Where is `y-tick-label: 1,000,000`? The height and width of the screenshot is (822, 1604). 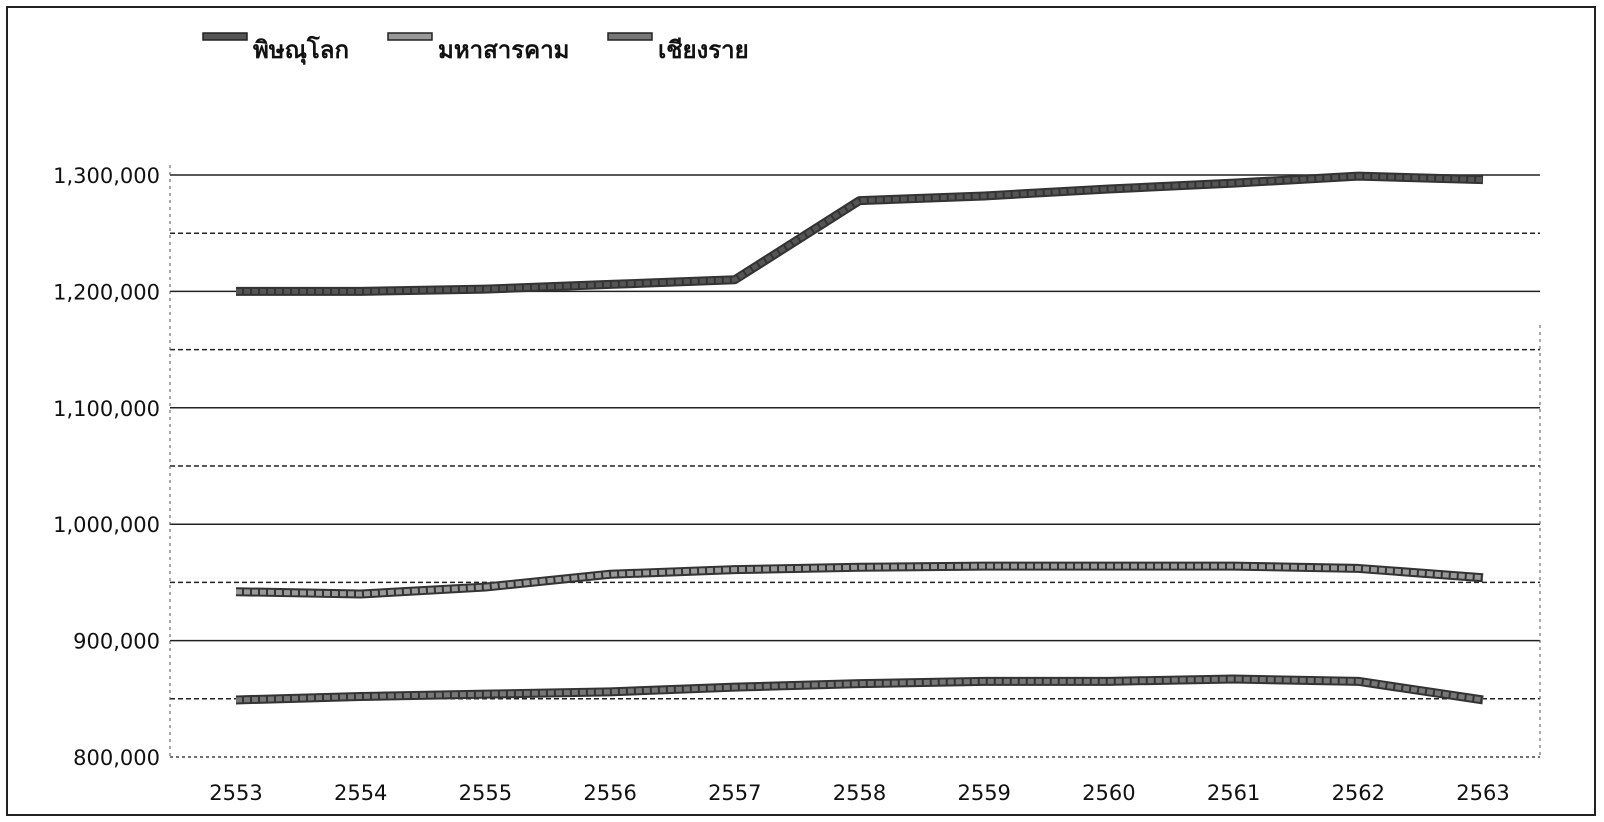
y-tick-label: 1,000,000 is located at coordinates (106, 525).